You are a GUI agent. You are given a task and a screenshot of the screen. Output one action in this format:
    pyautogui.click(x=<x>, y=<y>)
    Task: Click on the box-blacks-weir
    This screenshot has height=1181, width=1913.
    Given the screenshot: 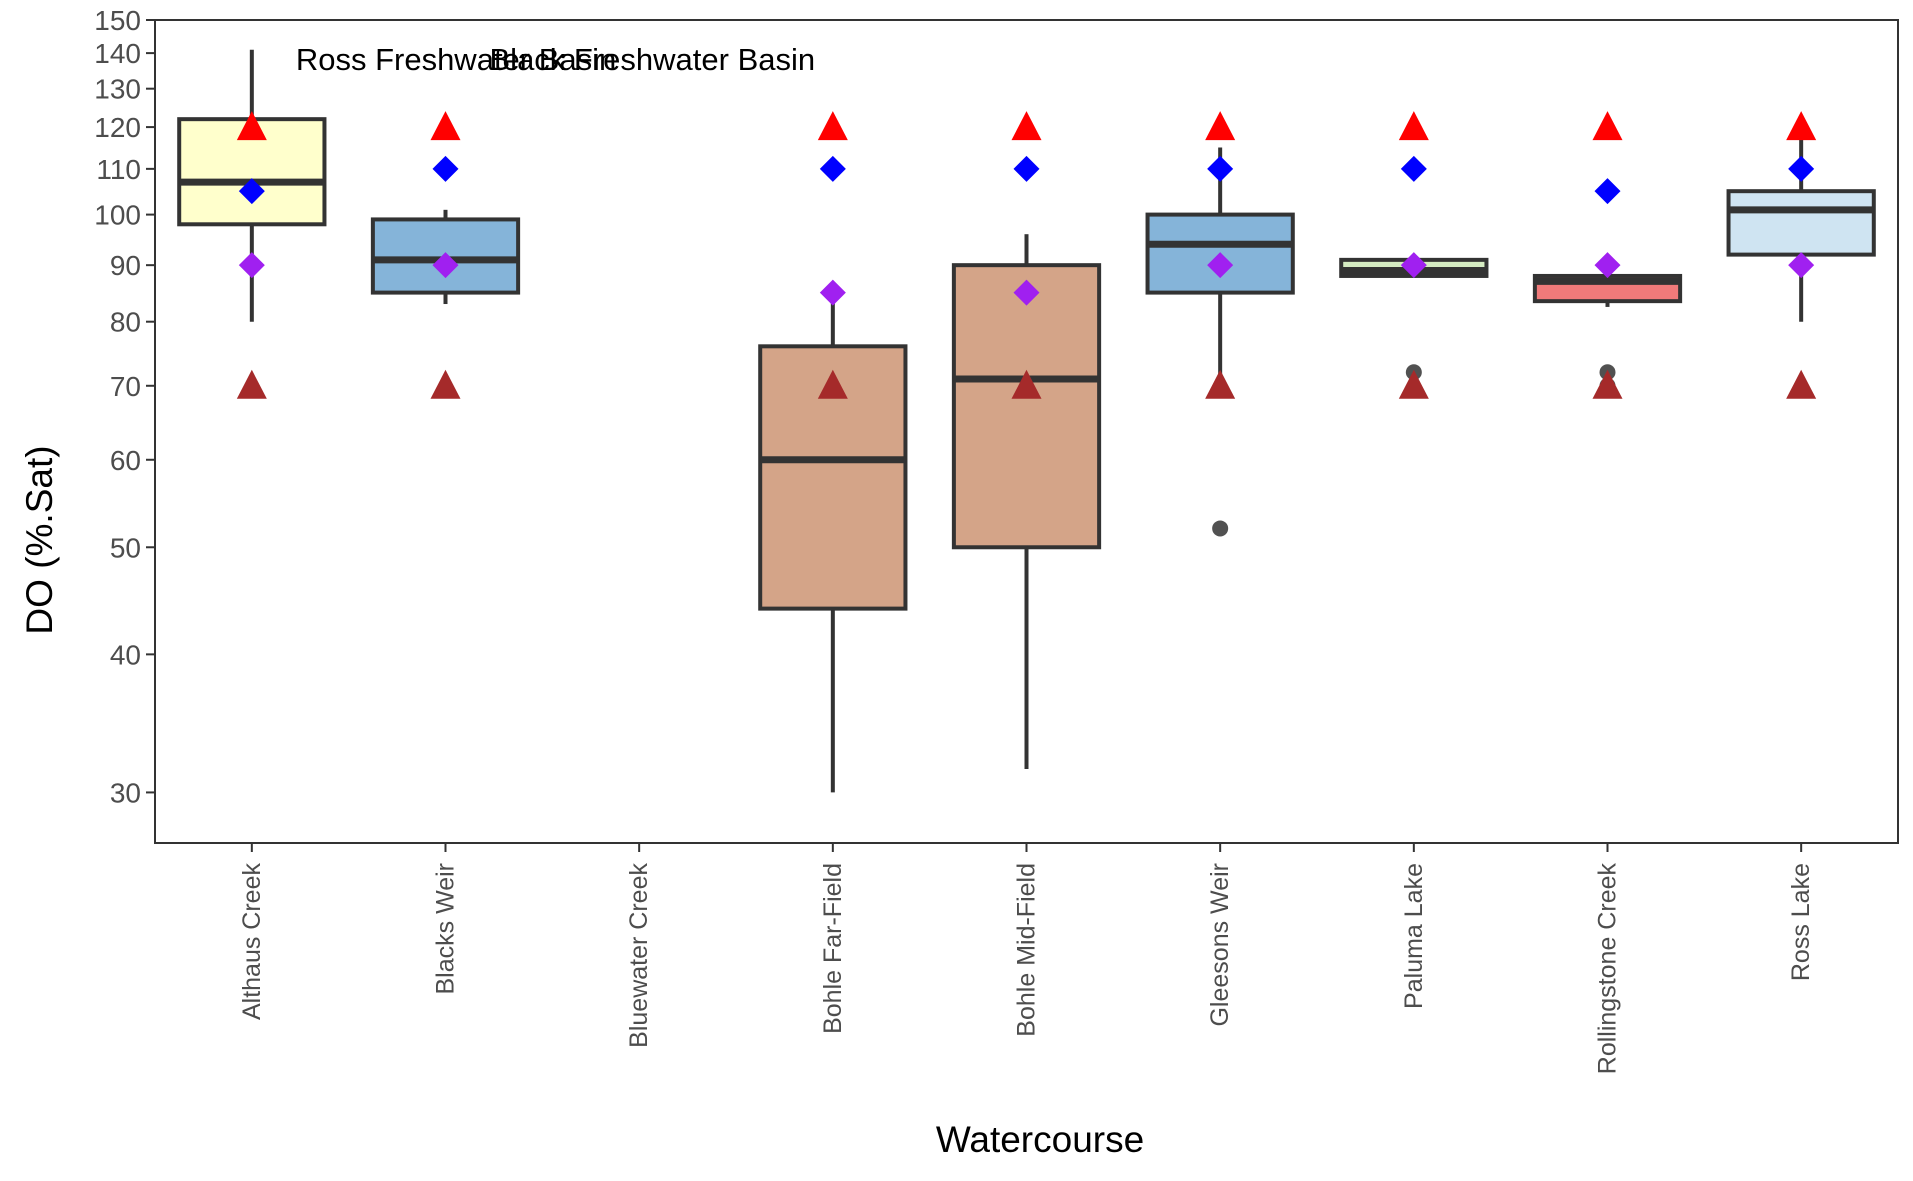 What is the action you would take?
    pyautogui.click(x=445, y=257)
    